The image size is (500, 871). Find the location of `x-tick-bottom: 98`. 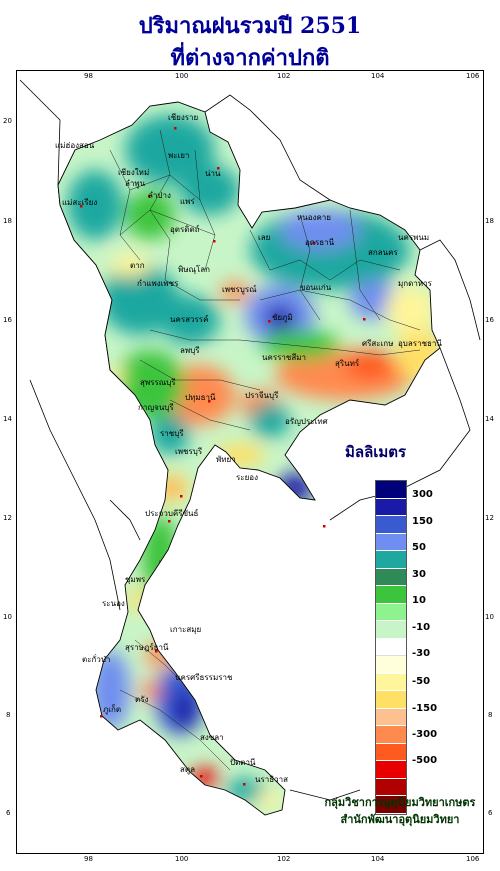

x-tick-bottom: 98 is located at coordinates (88, 859).